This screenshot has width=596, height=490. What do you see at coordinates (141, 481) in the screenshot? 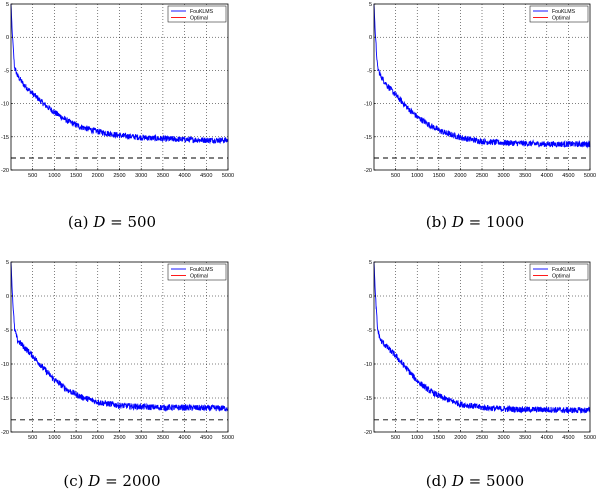
I see `caption-value: 2000` at bounding box center [141, 481].